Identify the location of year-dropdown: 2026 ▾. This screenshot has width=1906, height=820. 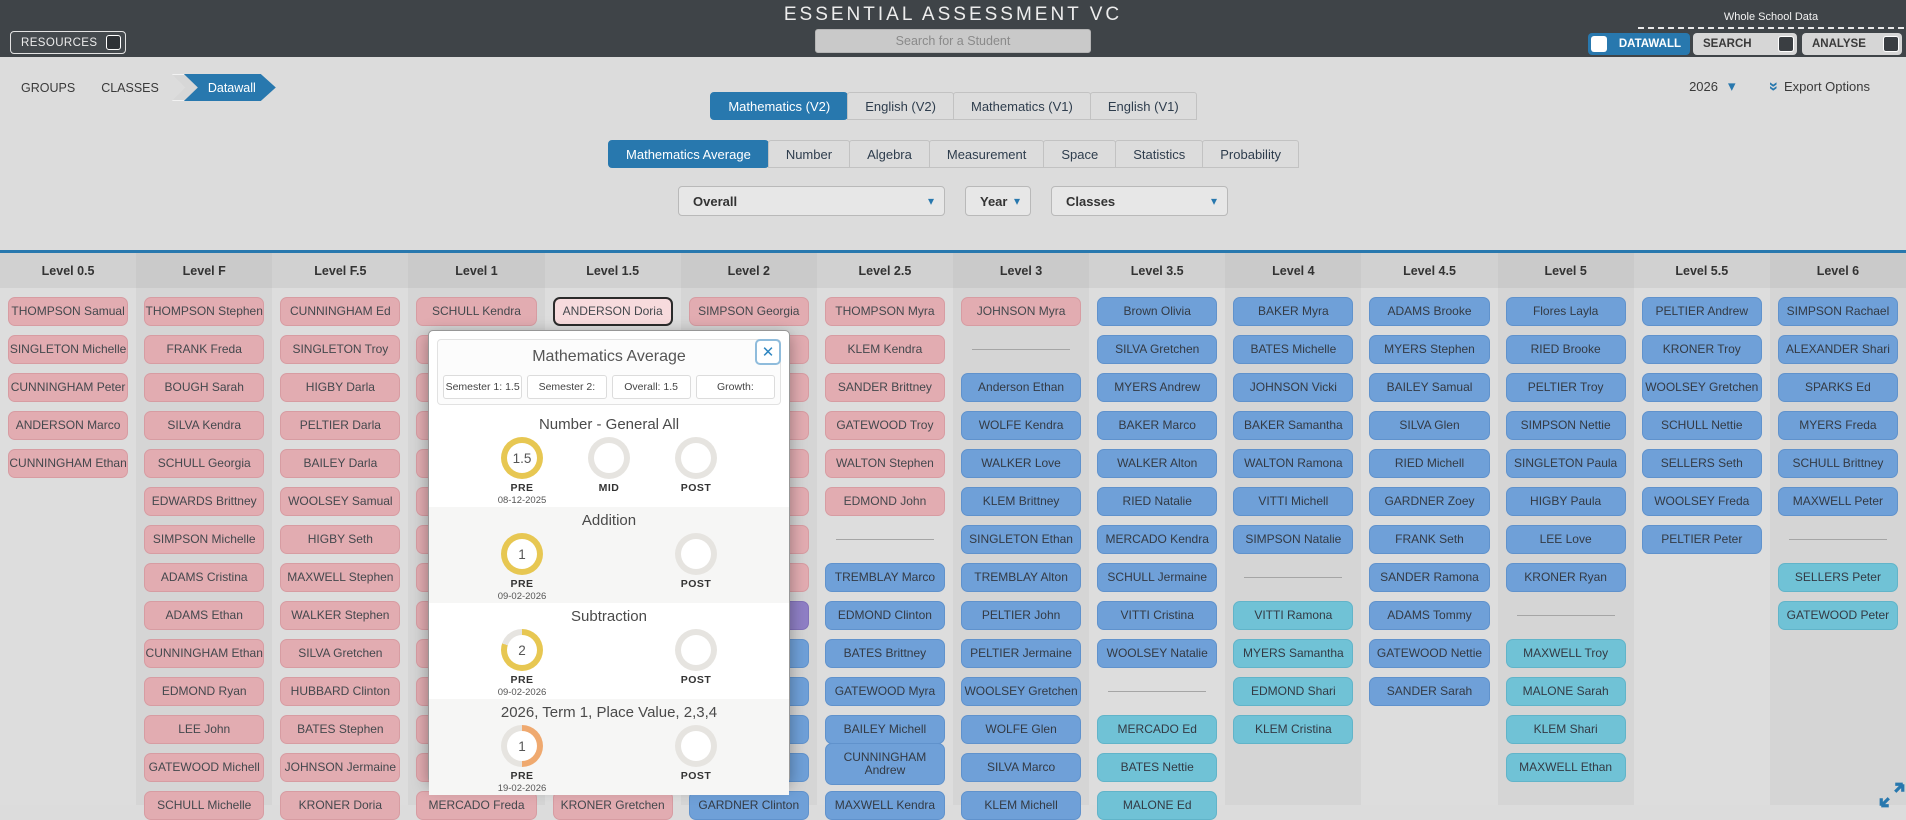
(1712, 86).